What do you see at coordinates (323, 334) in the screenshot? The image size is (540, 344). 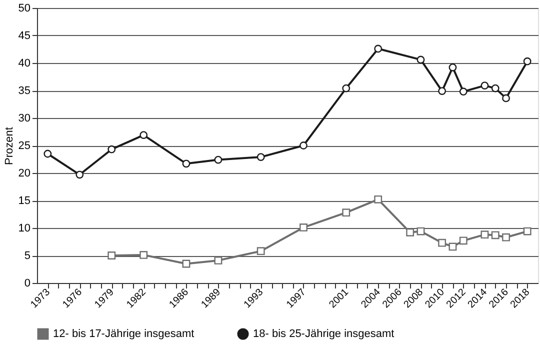 I see `legend-label: 18- bis 25-Jährige insgesamt` at bounding box center [323, 334].